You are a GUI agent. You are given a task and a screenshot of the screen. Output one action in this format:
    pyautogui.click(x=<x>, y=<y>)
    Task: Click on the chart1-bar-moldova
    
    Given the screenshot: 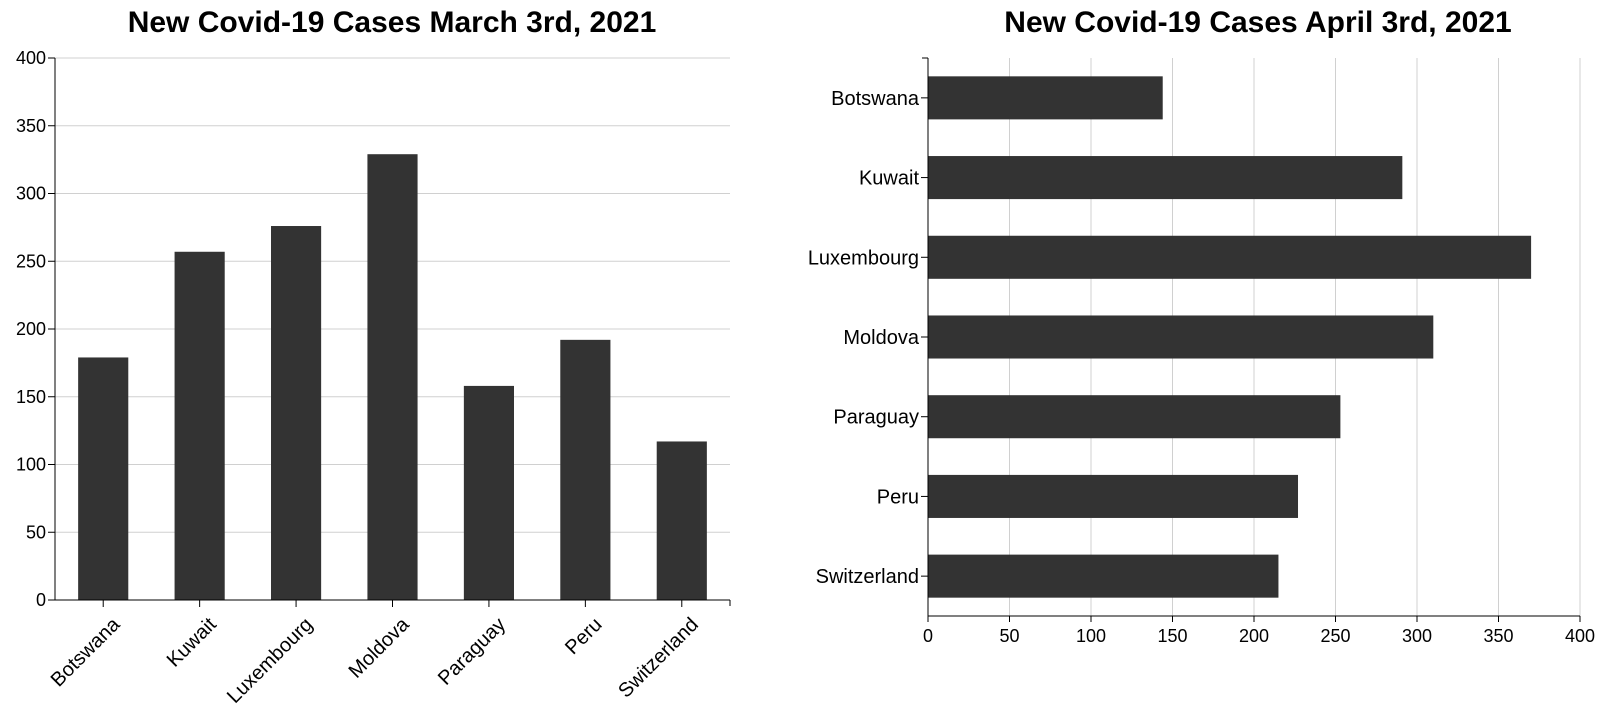 What is the action you would take?
    pyautogui.click(x=392, y=377)
    